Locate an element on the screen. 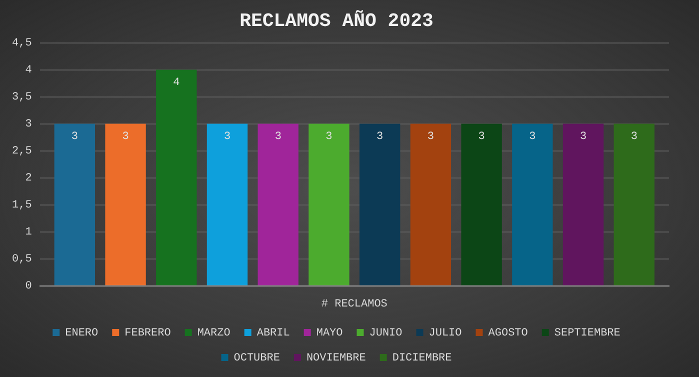  y-tick-label: 2,5 is located at coordinates (22, 152).